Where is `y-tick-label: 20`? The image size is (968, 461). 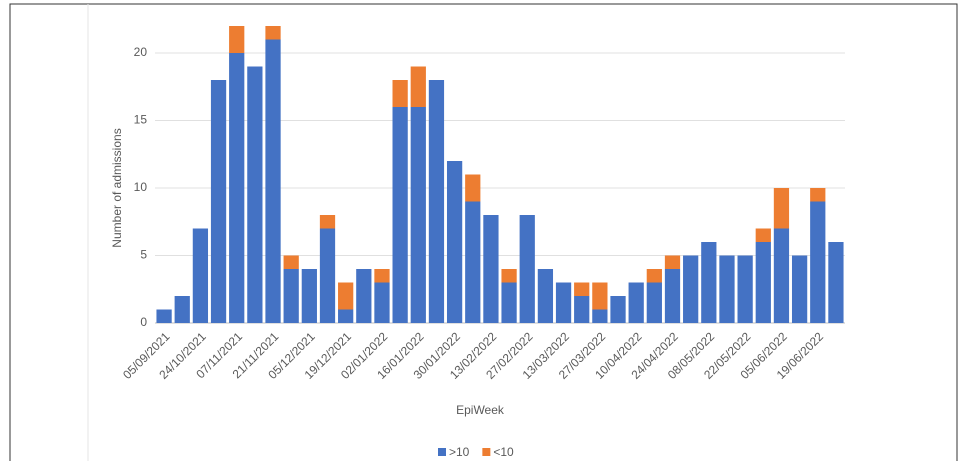 y-tick-label: 20 is located at coordinates (141, 52).